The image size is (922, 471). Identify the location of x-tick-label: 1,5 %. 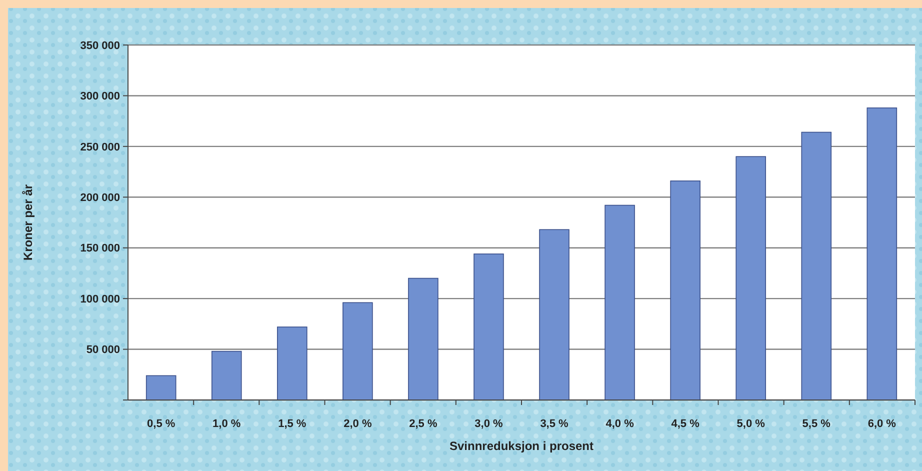
(292, 424).